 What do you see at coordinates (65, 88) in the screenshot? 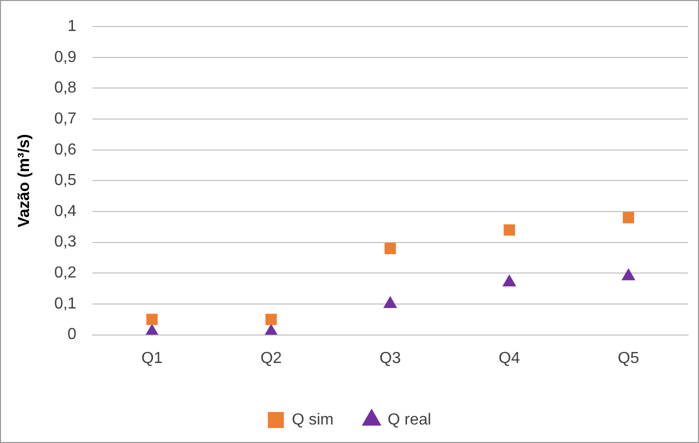
I see `y-tick-label: 0,8` at bounding box center [65, 88].